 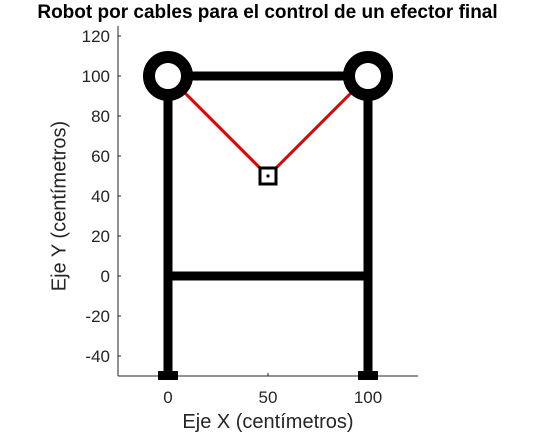 I want to click on y-tick-label: 20, so click(x=100, y=236).